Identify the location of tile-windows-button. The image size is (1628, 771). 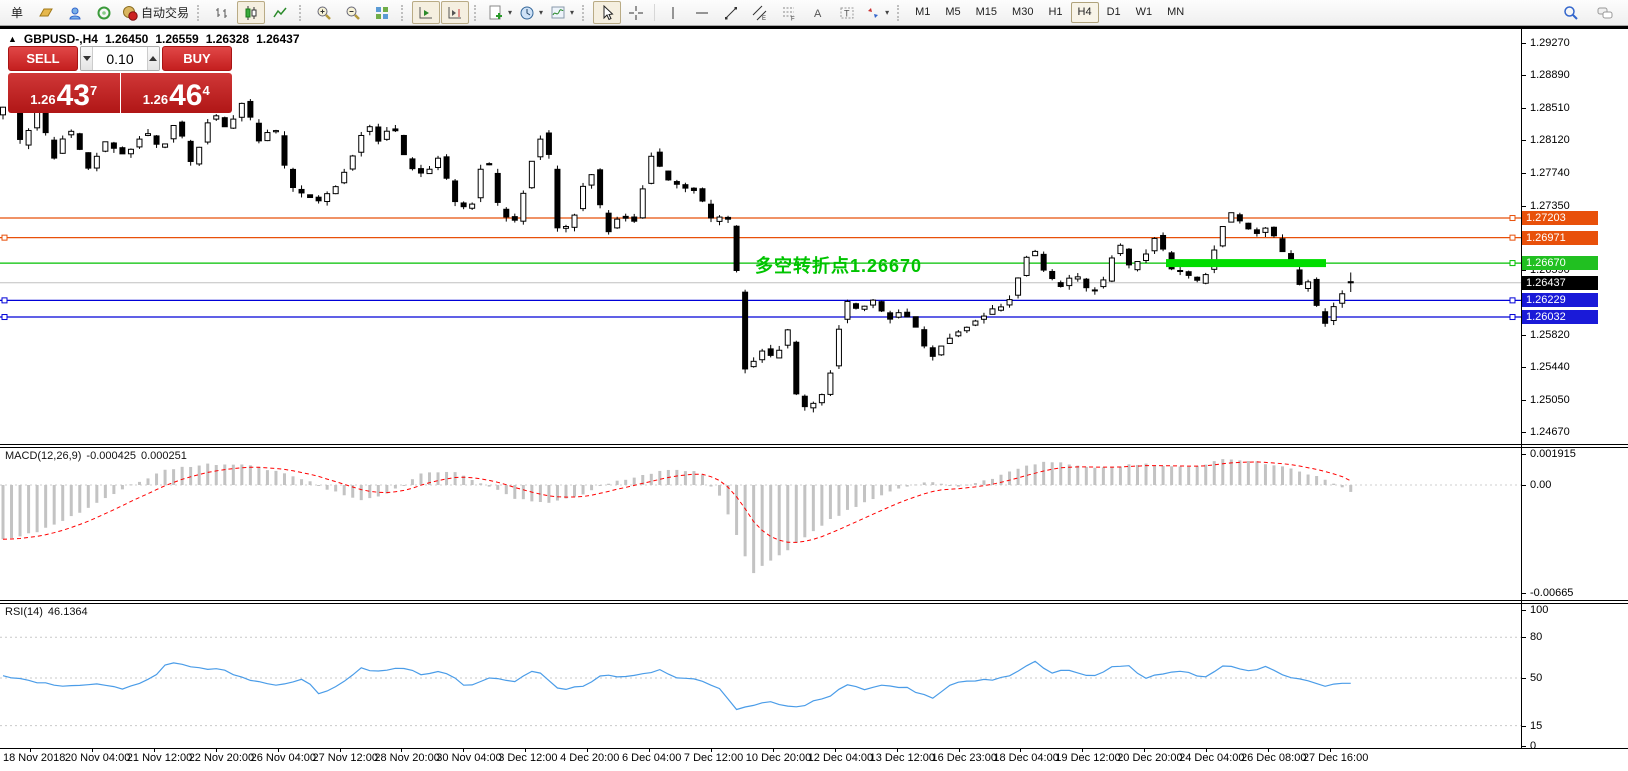
(382, 12).